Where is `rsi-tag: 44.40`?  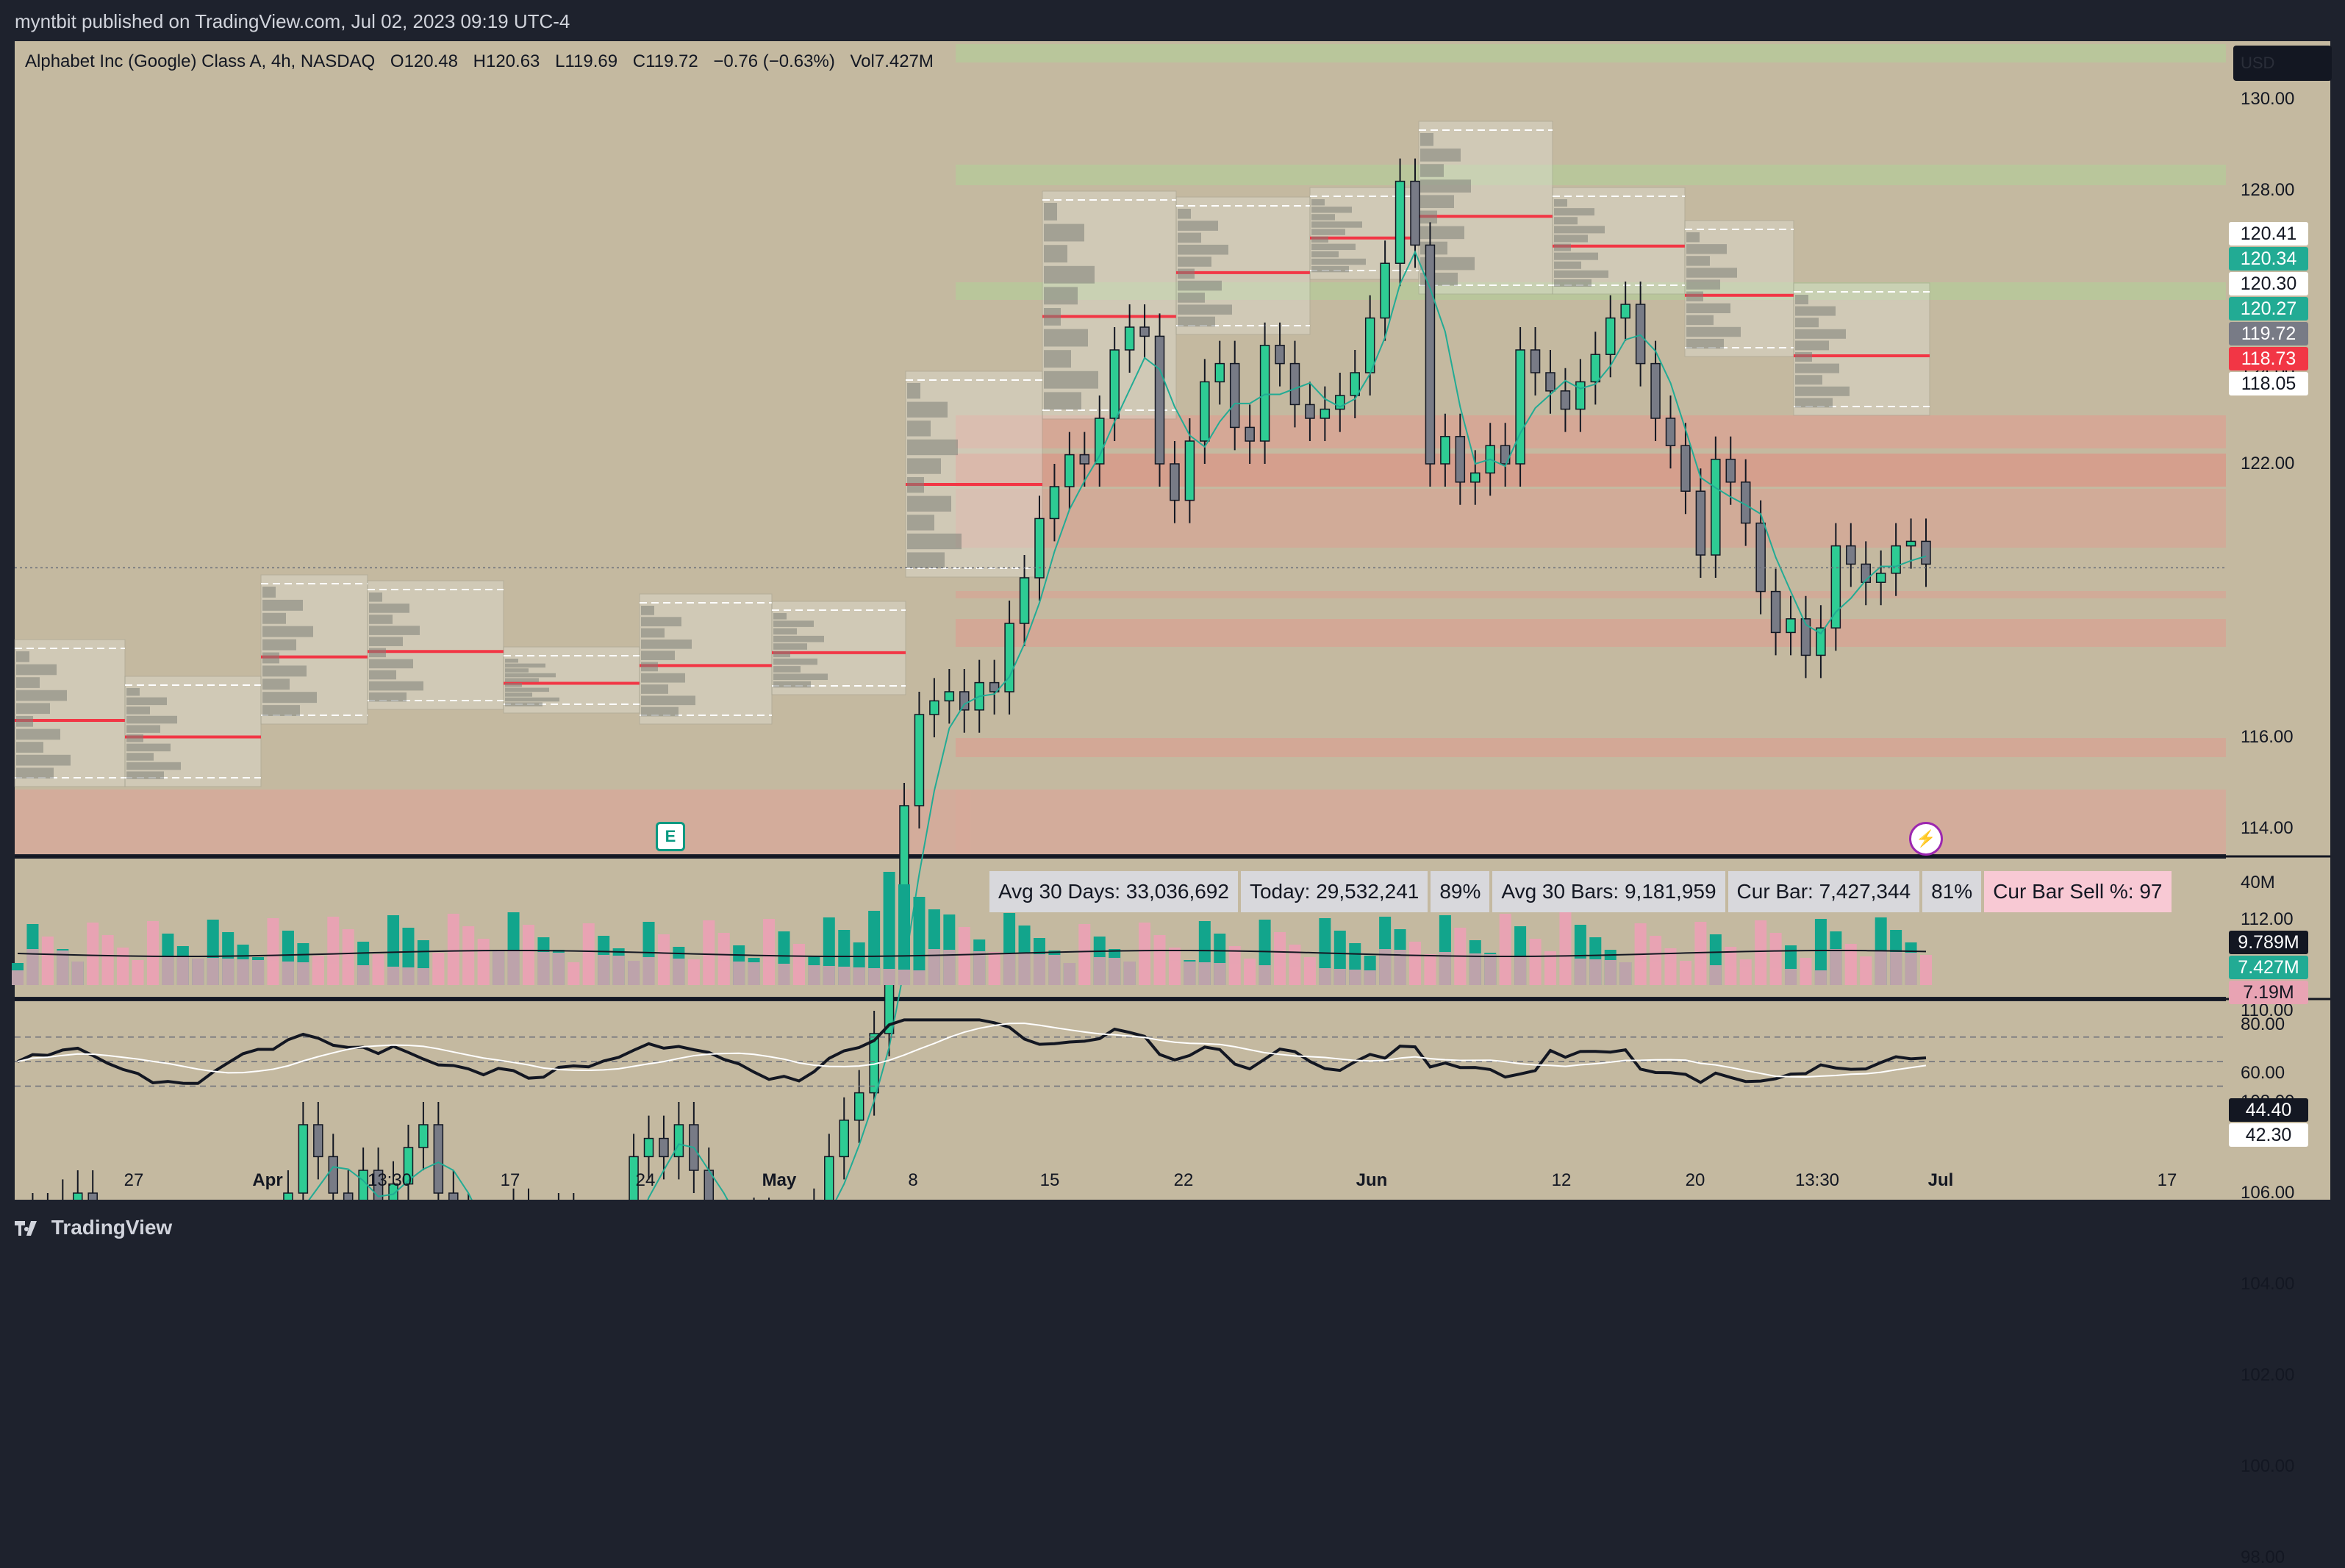 rsi-tag: 44.40 is located at coordinates (2269, 1110).